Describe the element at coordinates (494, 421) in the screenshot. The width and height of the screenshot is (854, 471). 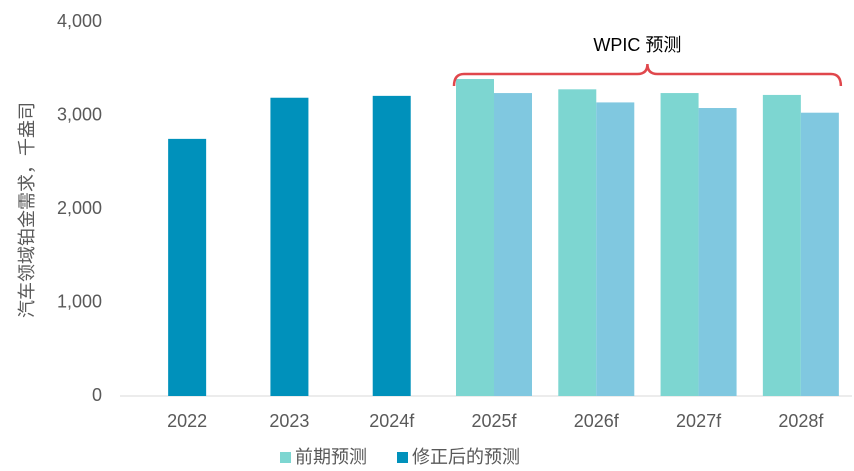
I see `x-tick-label: 2025f` at that location.